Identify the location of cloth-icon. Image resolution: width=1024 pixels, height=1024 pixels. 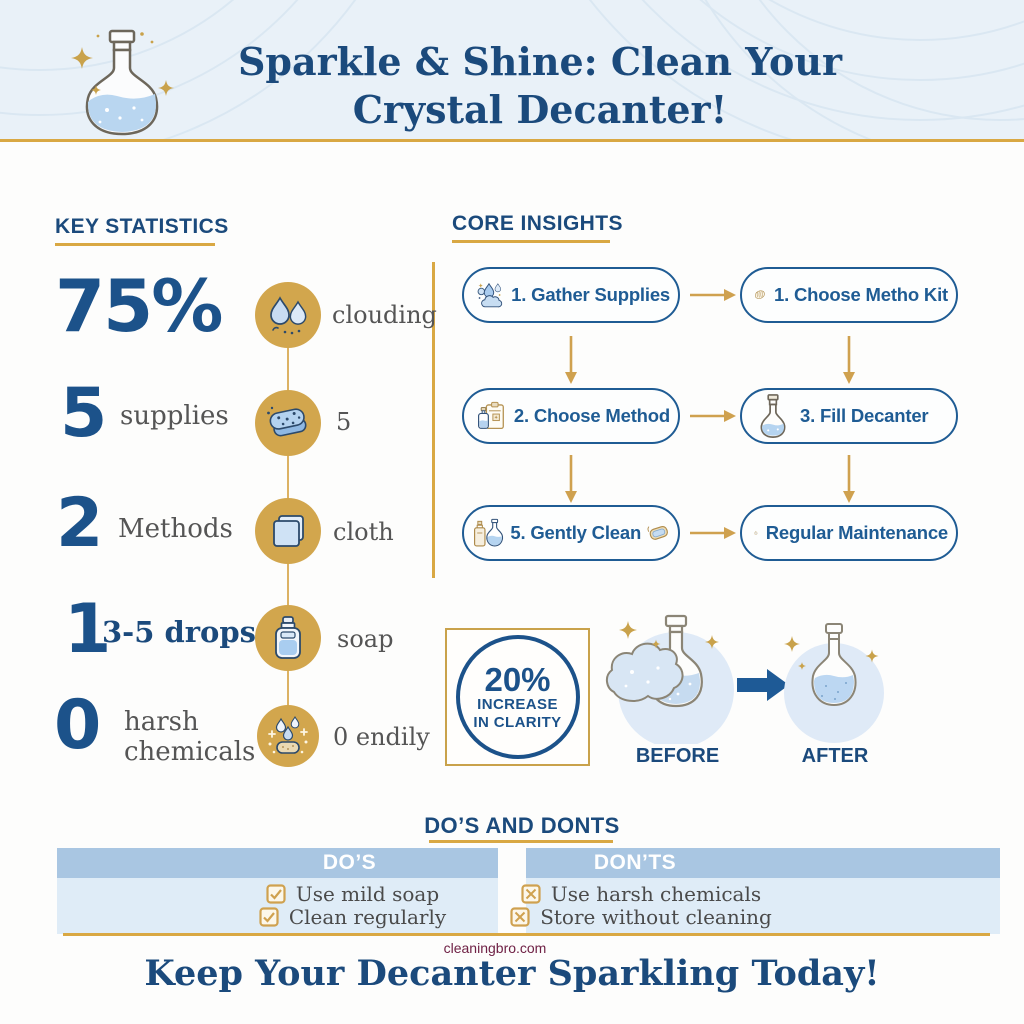
(288, 531).